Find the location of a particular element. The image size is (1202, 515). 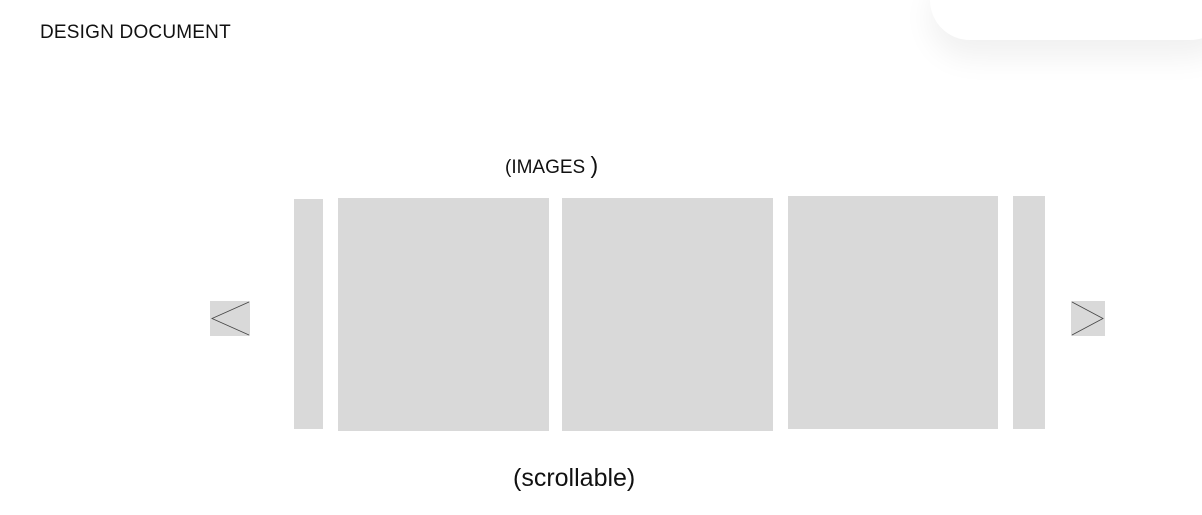

corner-shadow is located at coordinates (1066, 20).